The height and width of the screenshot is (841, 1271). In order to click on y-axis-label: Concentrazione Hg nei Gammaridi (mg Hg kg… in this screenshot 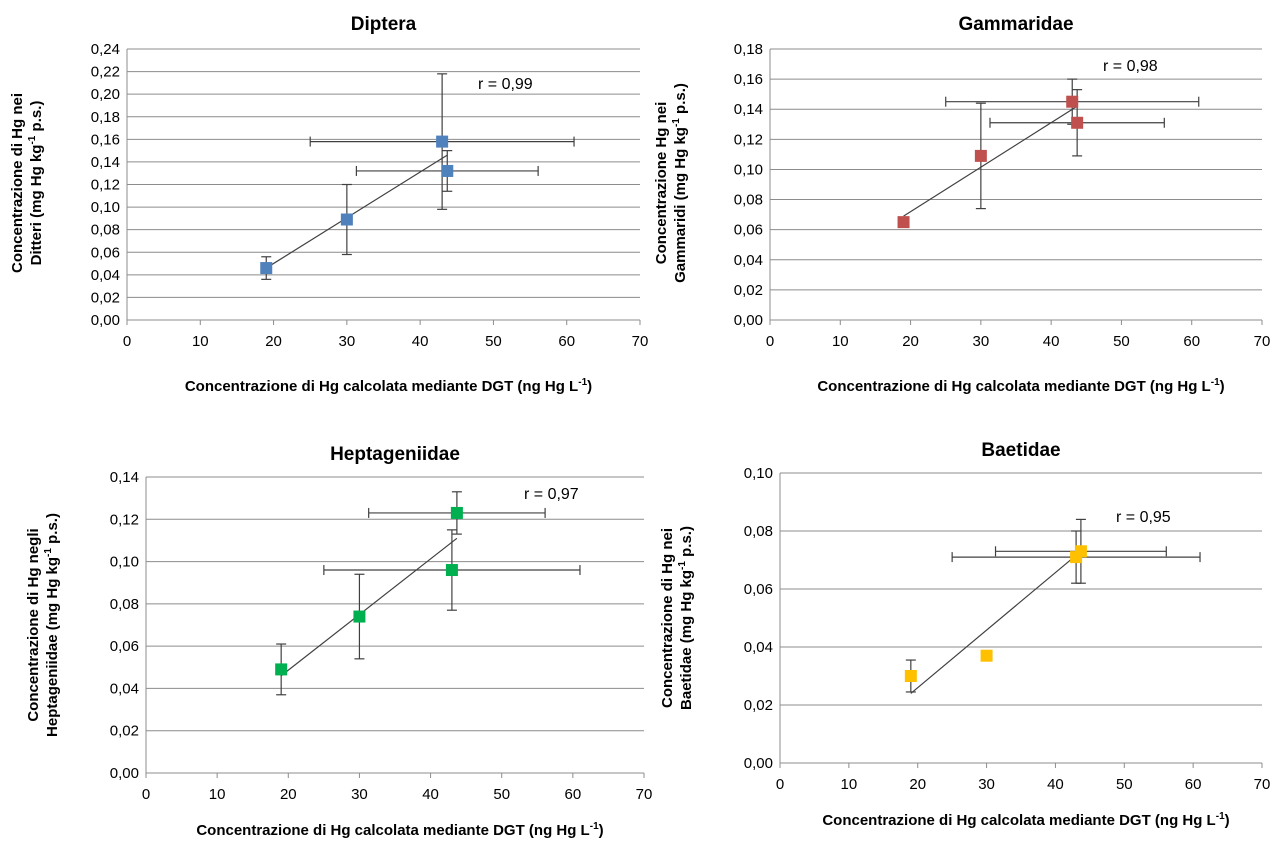, I will do `click(671, 183)`.